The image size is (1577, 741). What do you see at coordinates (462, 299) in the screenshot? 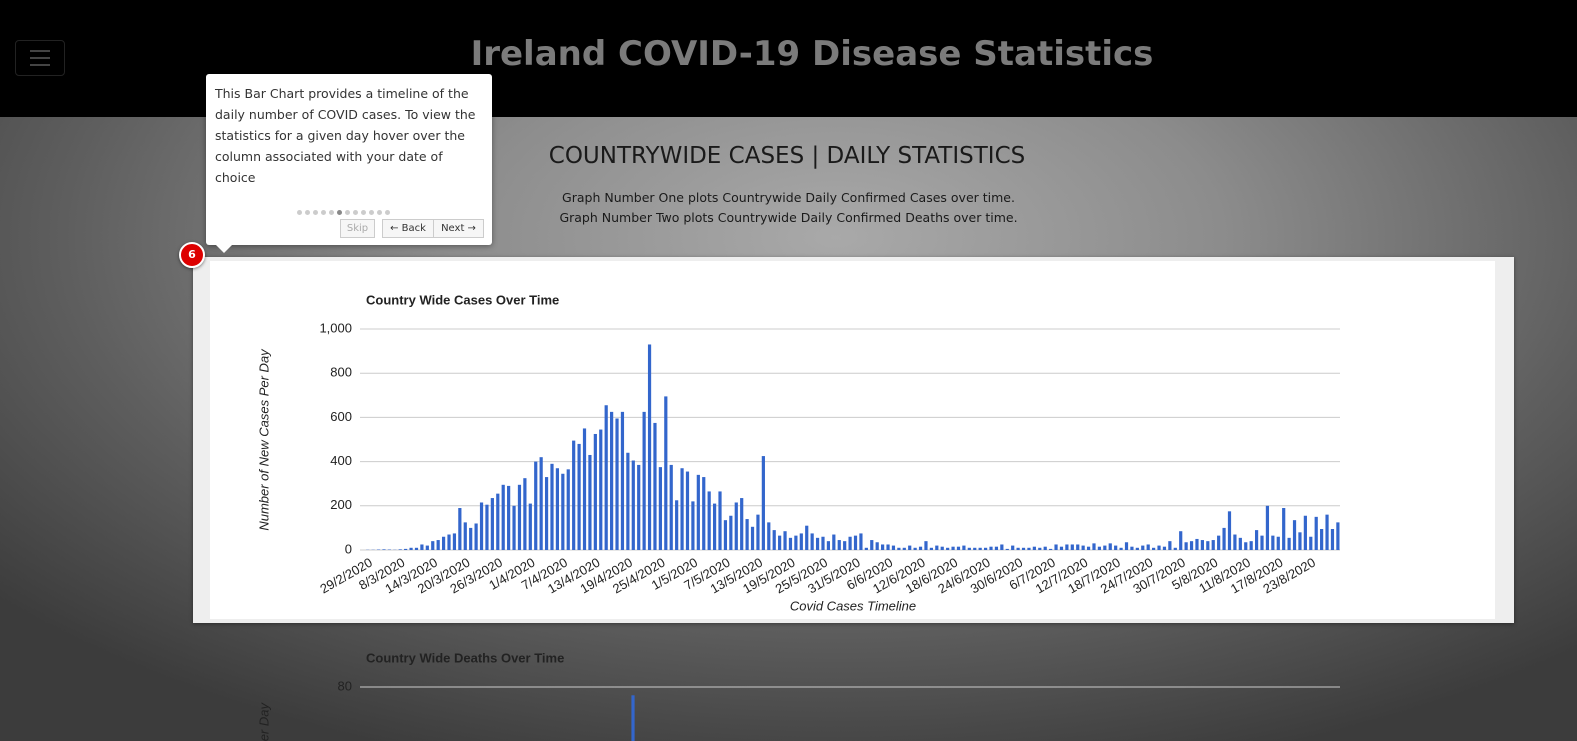
I see `chart-title: Country Wide Cases Over Time` at bounding box center [462, 299].